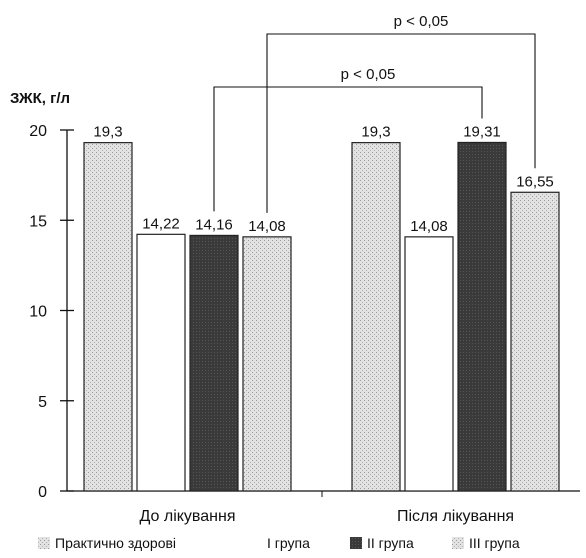 The width and height of the screenshot is (586, 558). Describe the element at coordinates (482, 131) in the screenshot. I see `value-label-1-2: 19,31` at that location.